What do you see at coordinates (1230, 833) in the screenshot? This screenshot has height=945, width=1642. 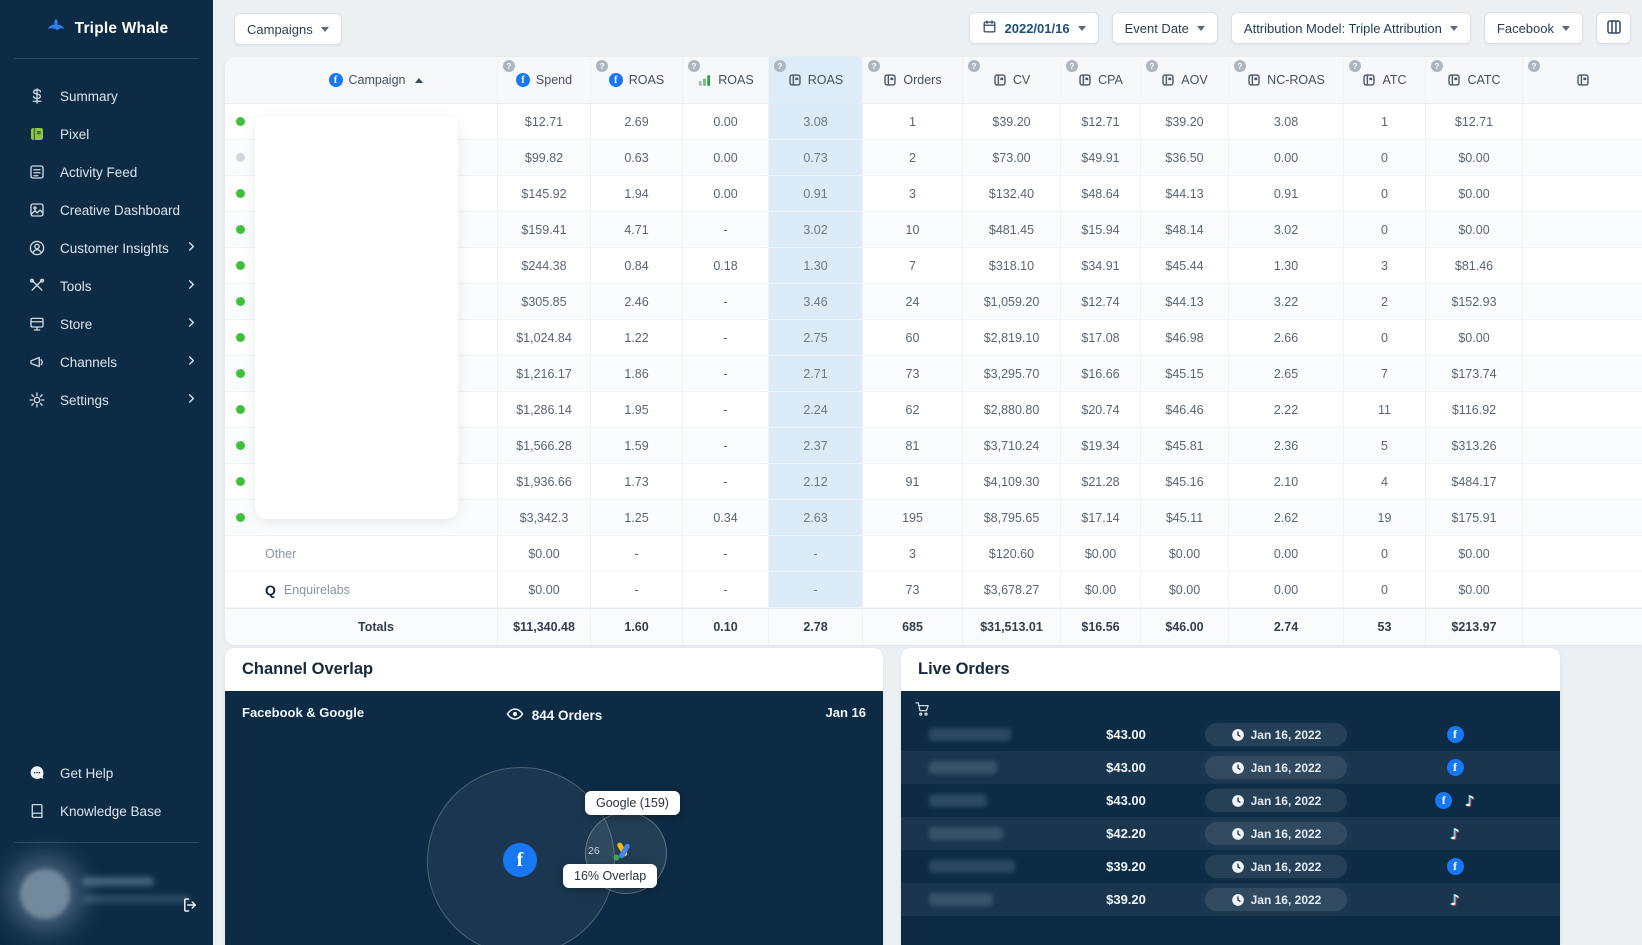 I see `live-order-row: $42.20 Jan 16, 2022 ♪` at bounding box center [1230, 833].